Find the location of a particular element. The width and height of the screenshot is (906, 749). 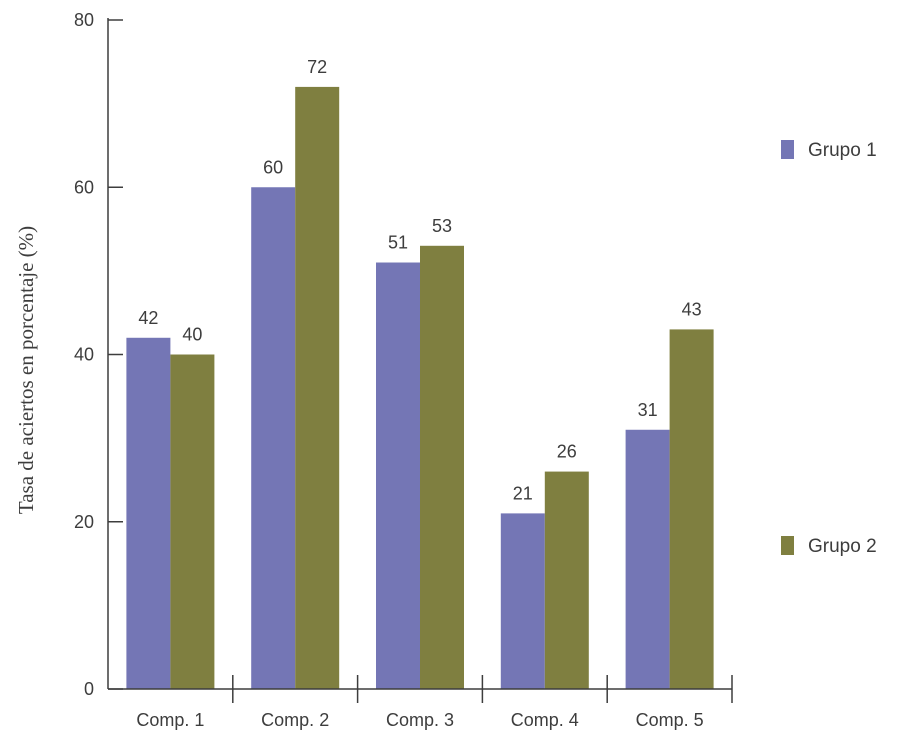

data-label-2-3: 53 is located at coordinates (442, 226).